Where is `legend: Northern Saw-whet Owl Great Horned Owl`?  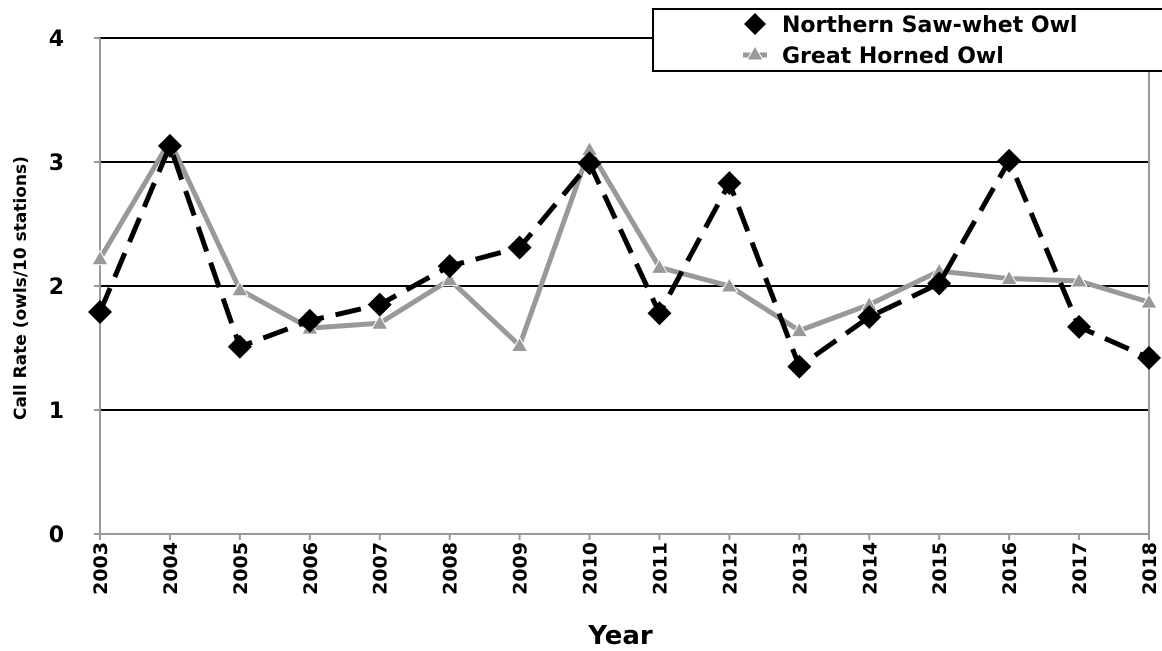
legend: Northern Saw-whet Owl Great Horned Owl is located at coordinates (907, 40).